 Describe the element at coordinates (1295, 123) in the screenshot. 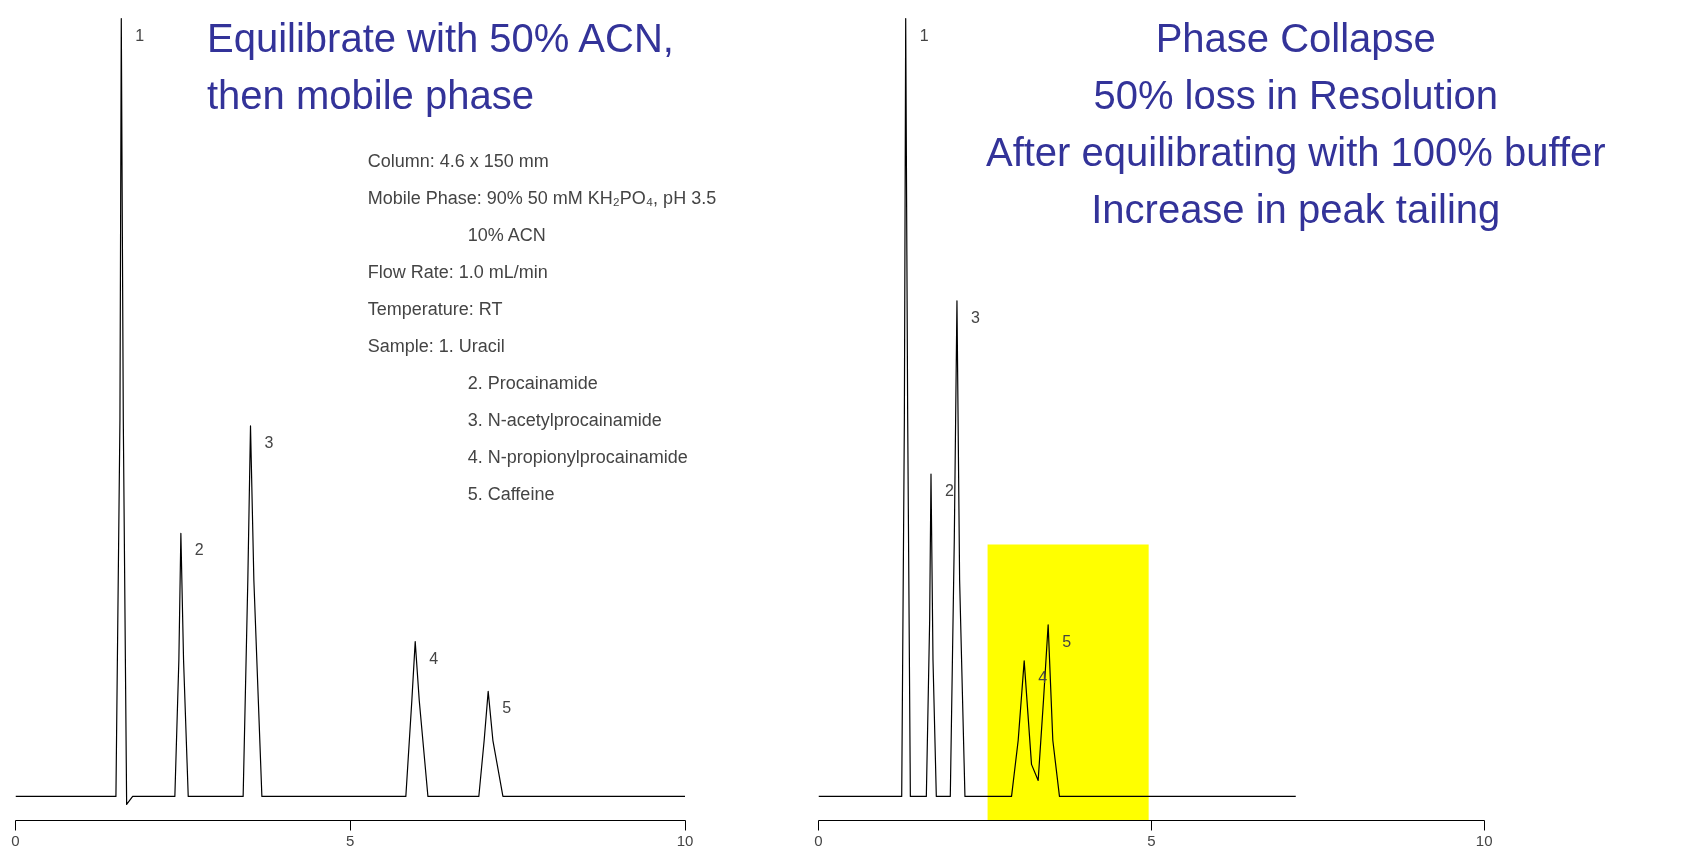

I see `text: Phase Collapse 50% loss in Resolution After equilibrating with 100% buffer Increase in peak tailing` at that location.